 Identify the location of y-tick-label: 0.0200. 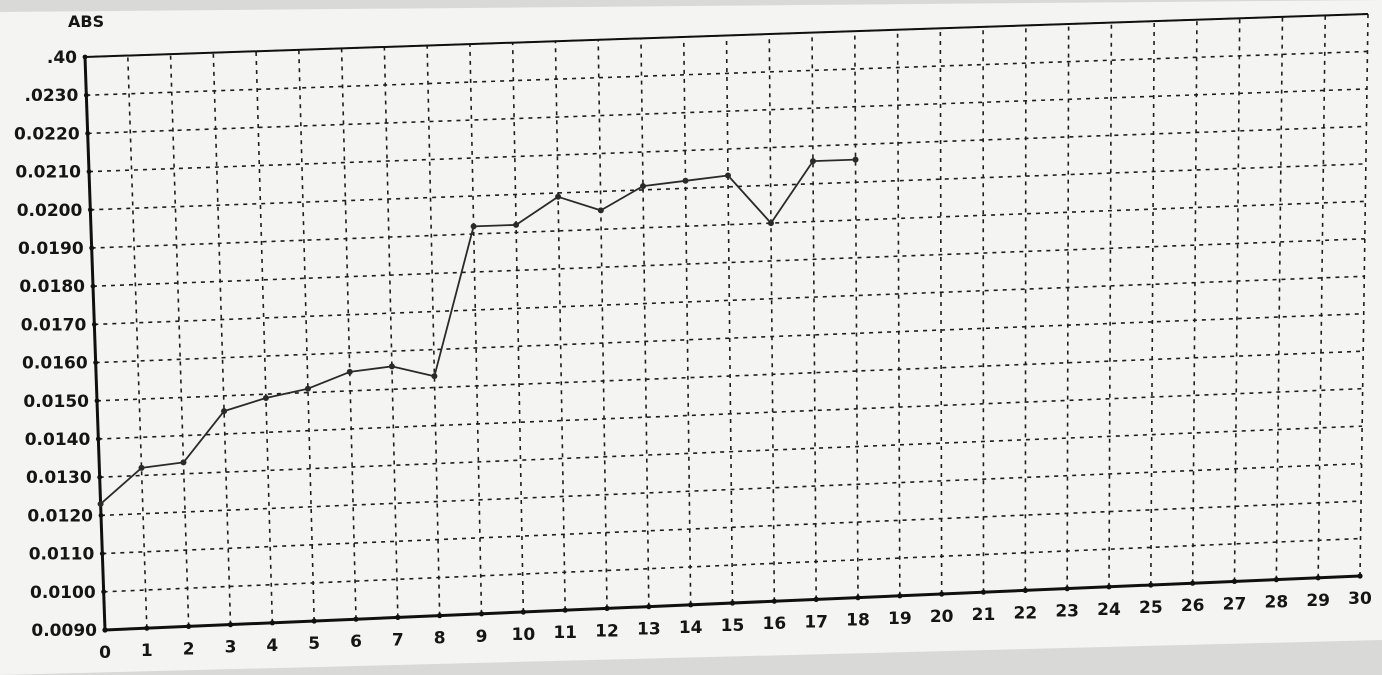
(50, 211).